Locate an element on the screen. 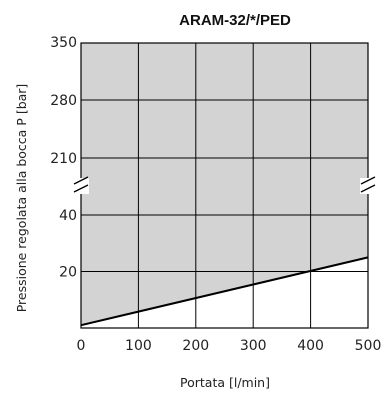  x-axis-ticks: 0 100 200 300 400 500 is located at coordinates (229, 346).